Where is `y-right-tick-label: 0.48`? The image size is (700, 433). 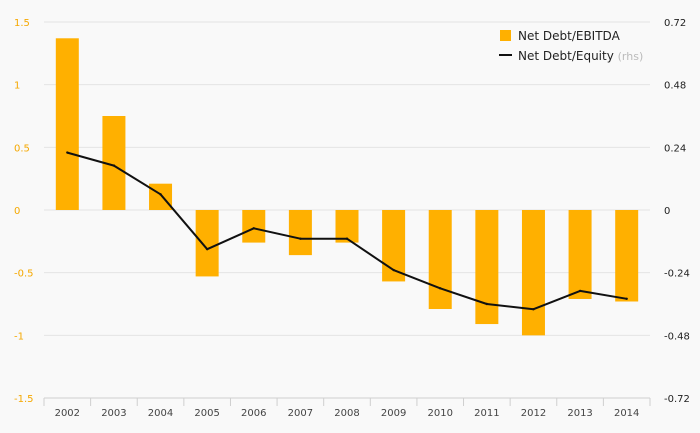
y-right-tick-label: 0.48 is located at coordinates (675, 86).